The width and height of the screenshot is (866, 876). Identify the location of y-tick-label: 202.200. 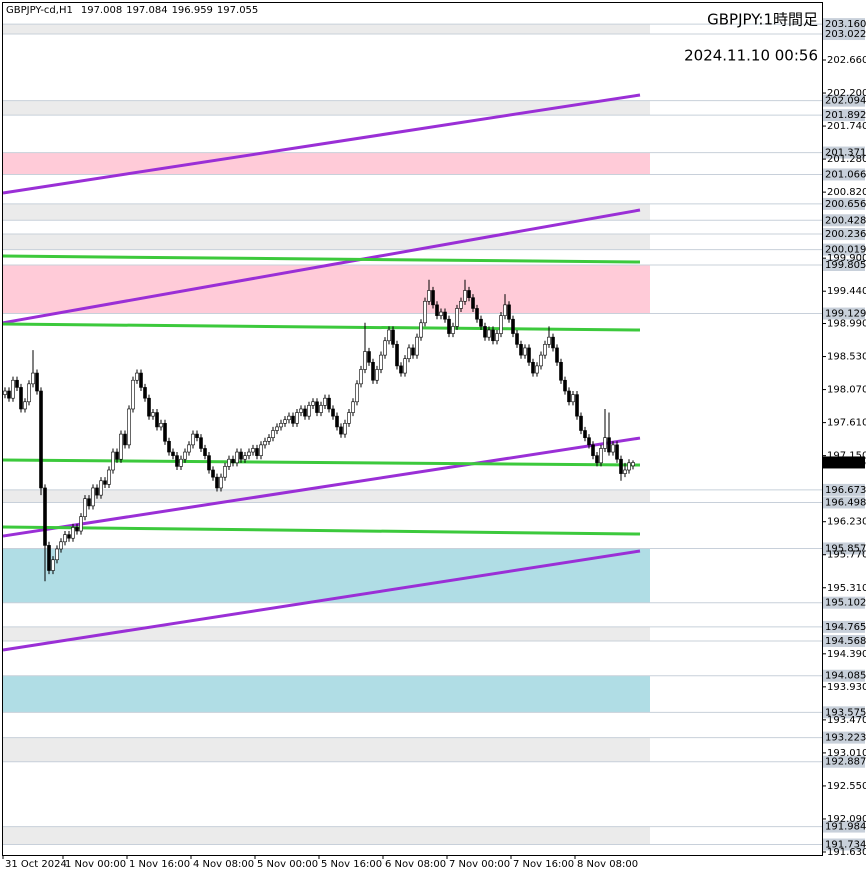
(846, 93).